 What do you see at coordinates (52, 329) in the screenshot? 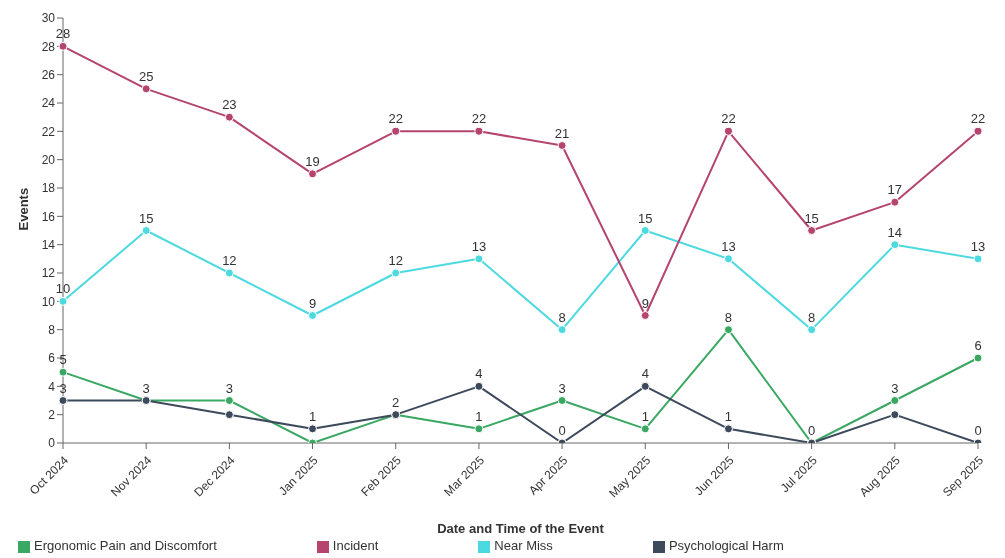
I see `y-tick-label: 8` at bounding box center [52, 329].